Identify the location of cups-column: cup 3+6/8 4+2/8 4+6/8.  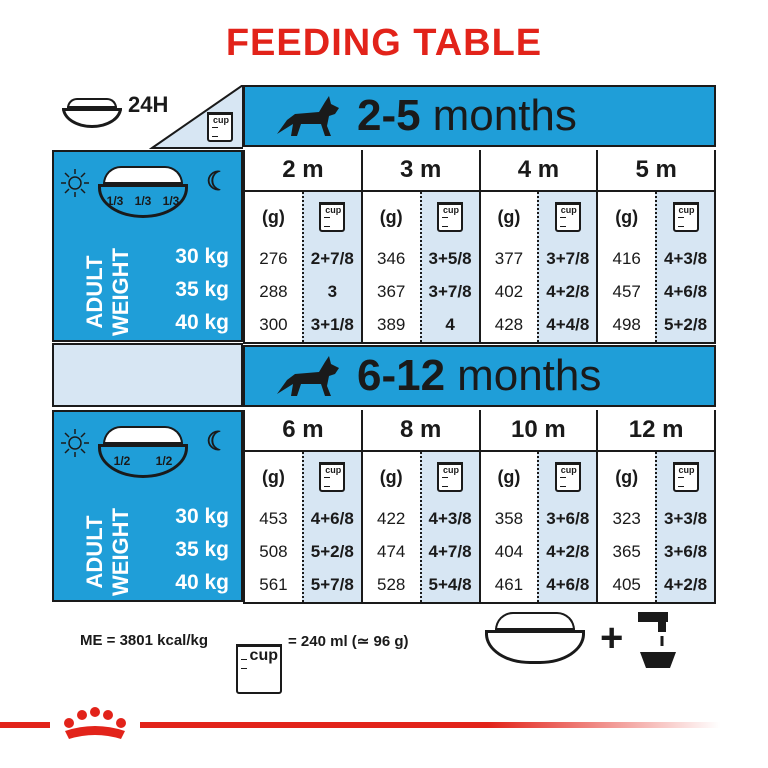
(567, 527).